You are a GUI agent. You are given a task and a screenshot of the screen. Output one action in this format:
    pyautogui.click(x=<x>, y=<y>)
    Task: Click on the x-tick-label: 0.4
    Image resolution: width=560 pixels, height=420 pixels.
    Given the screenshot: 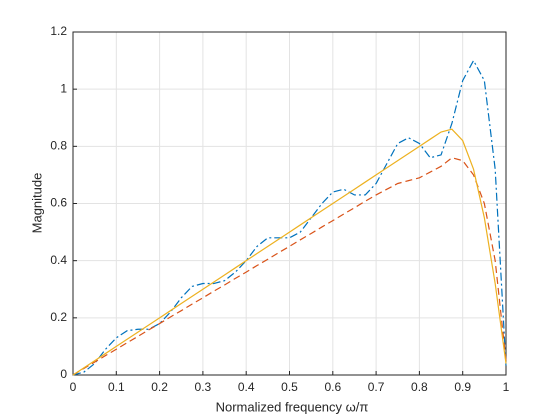 What is the action you would take?
    pyautogui.click(x=246, y=387)
    